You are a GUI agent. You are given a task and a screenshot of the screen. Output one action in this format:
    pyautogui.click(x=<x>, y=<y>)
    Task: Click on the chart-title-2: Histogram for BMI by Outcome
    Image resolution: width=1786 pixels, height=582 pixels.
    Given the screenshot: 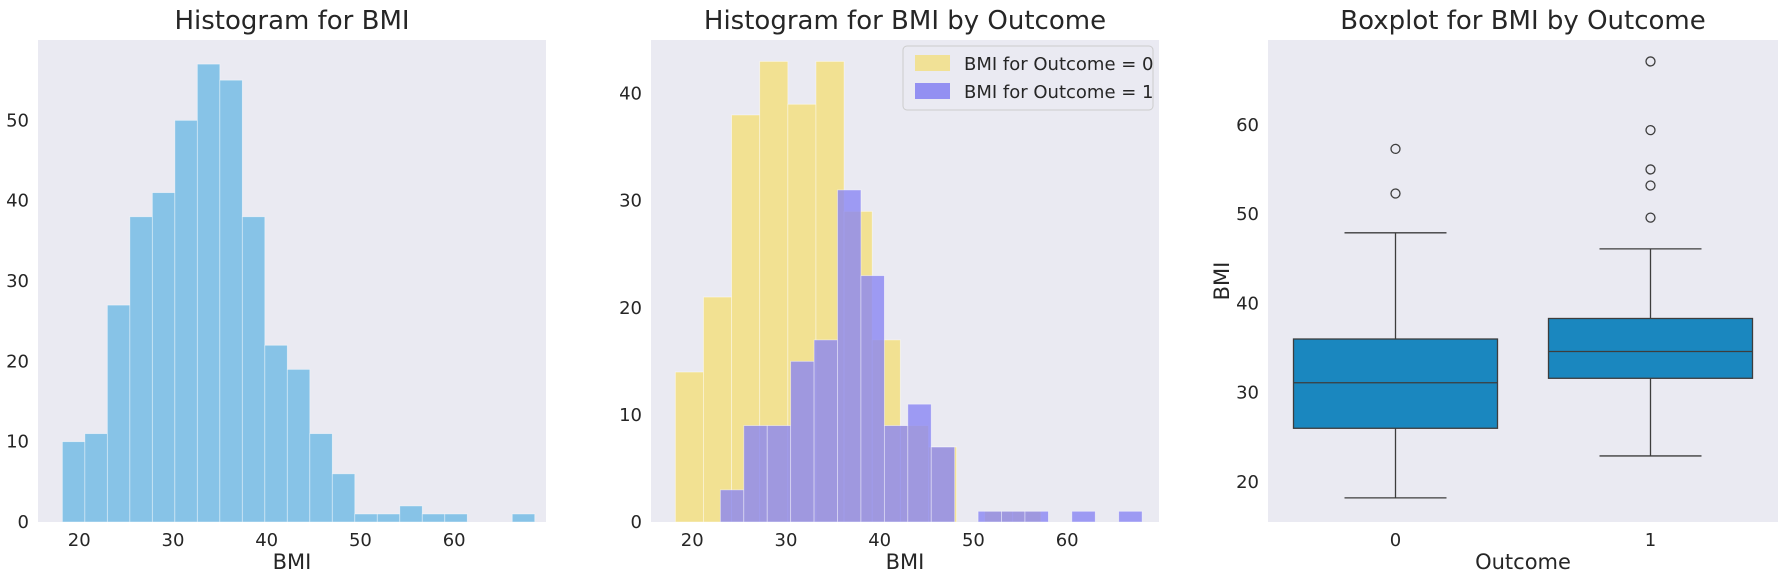 What is the action you would take?
    pyautogui.click(x=905, y=21)
    